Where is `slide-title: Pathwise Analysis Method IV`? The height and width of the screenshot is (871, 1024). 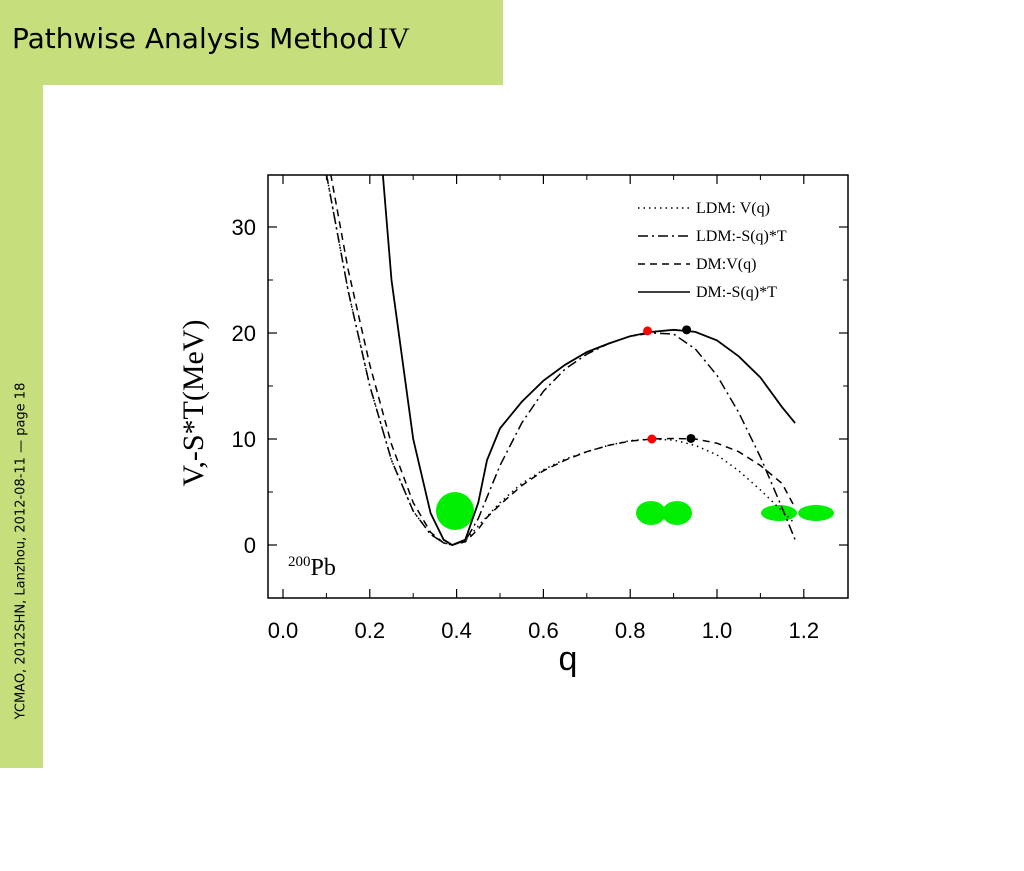 slide-title: Pathwise Analysis Method IV is located at coordinates (211, 39).